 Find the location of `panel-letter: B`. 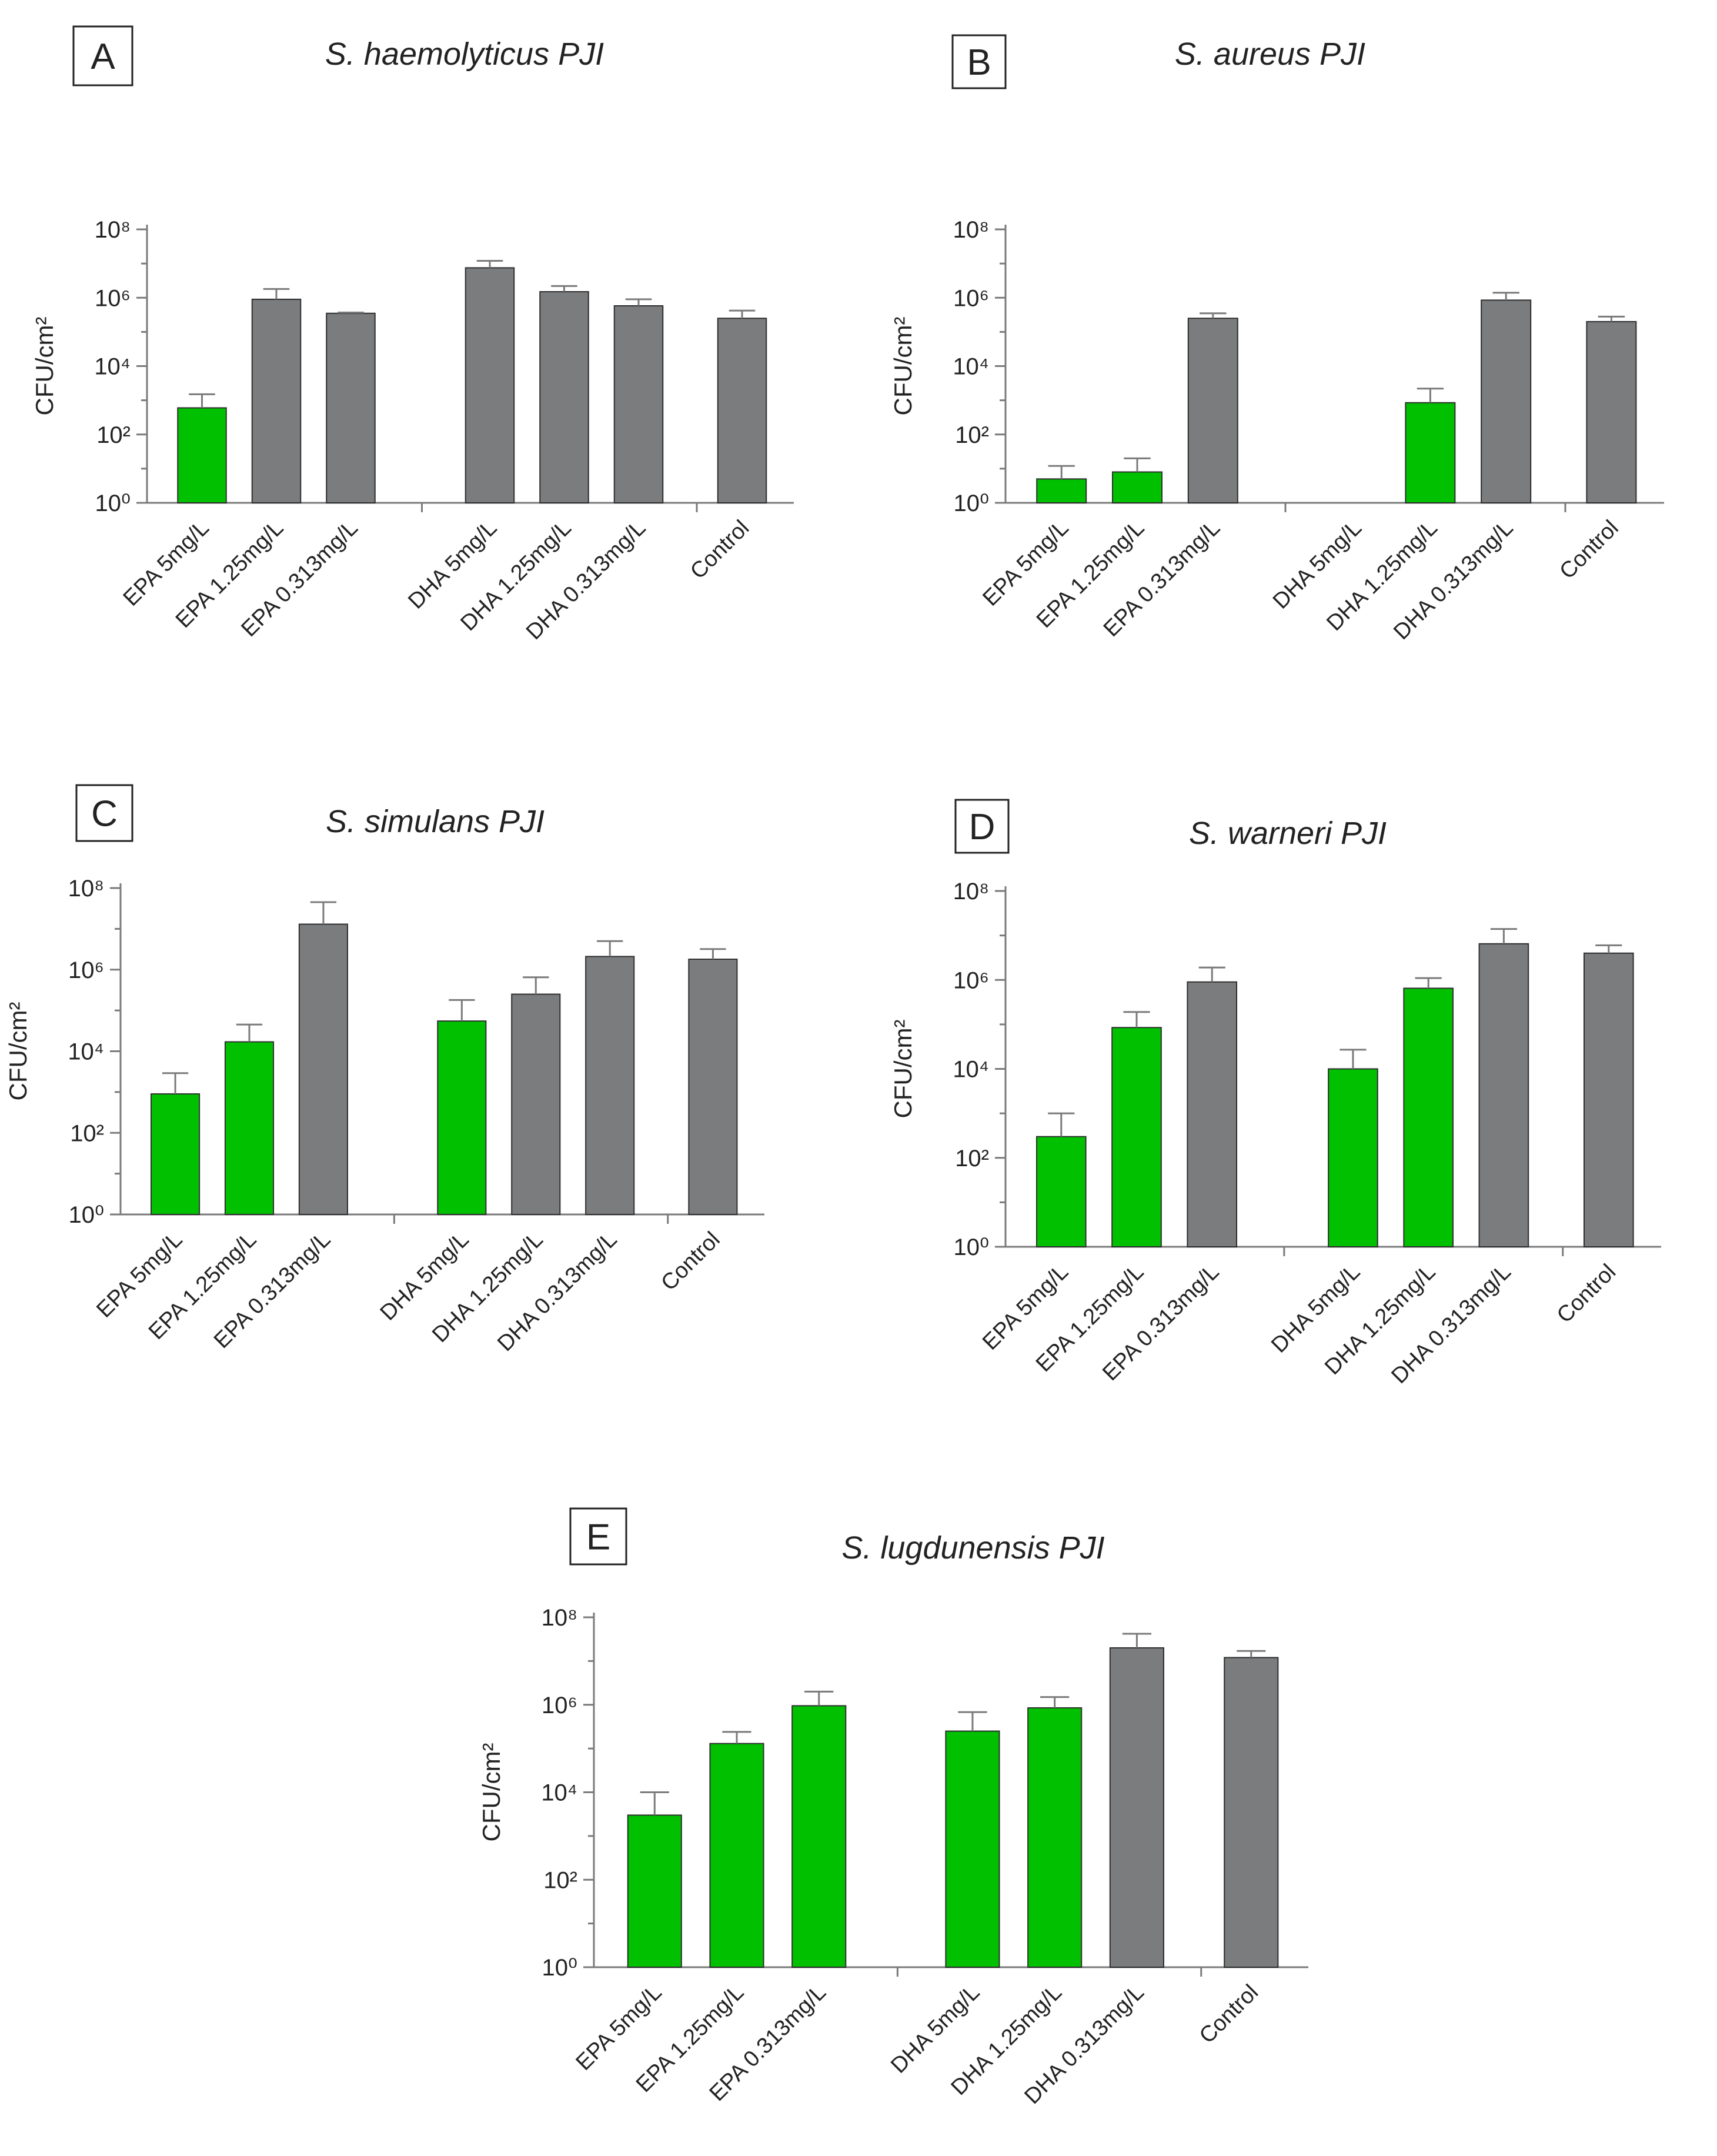

panel-letter: B is located at coordinates (979, 62).